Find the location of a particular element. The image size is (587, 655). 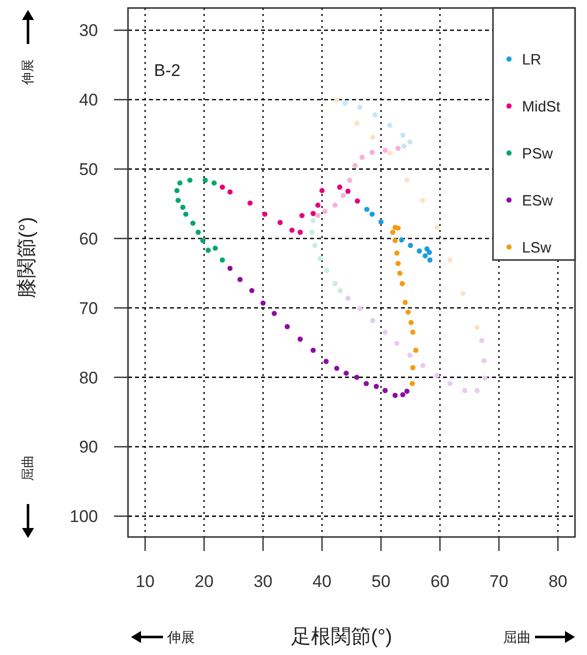

x-tick-label: 60 is located at coordinates (440, 581).